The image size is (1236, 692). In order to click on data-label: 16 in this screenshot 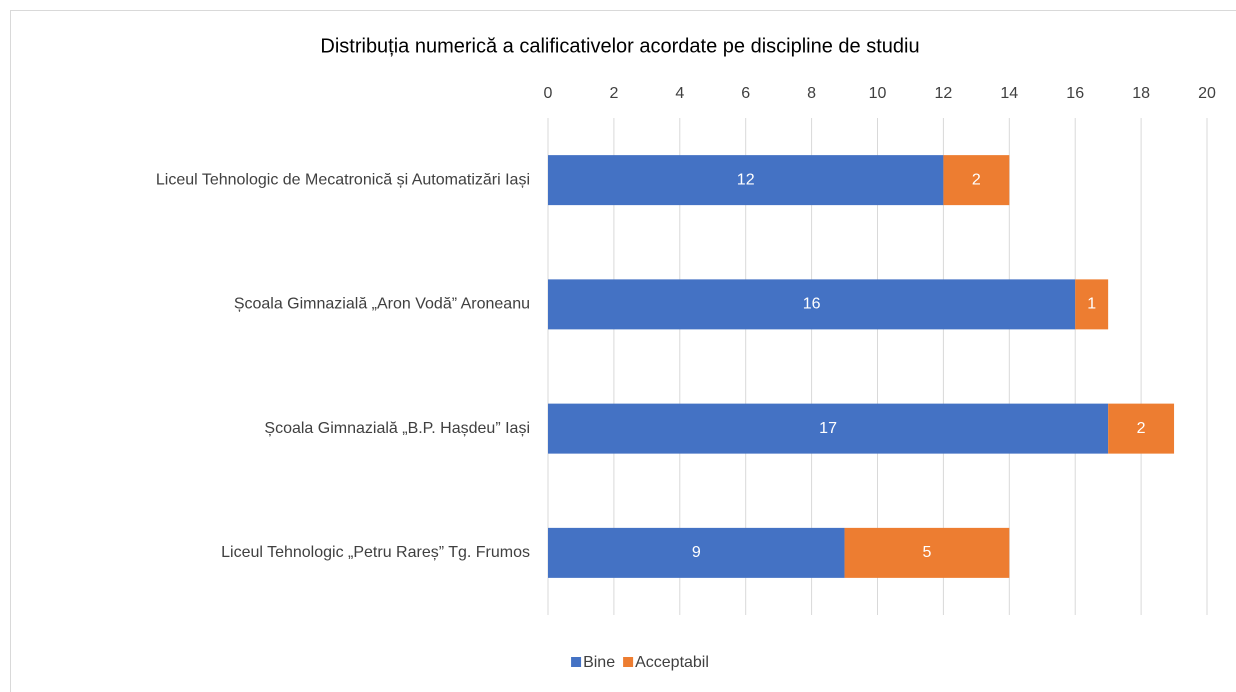, I will do `click(812, 304)`.